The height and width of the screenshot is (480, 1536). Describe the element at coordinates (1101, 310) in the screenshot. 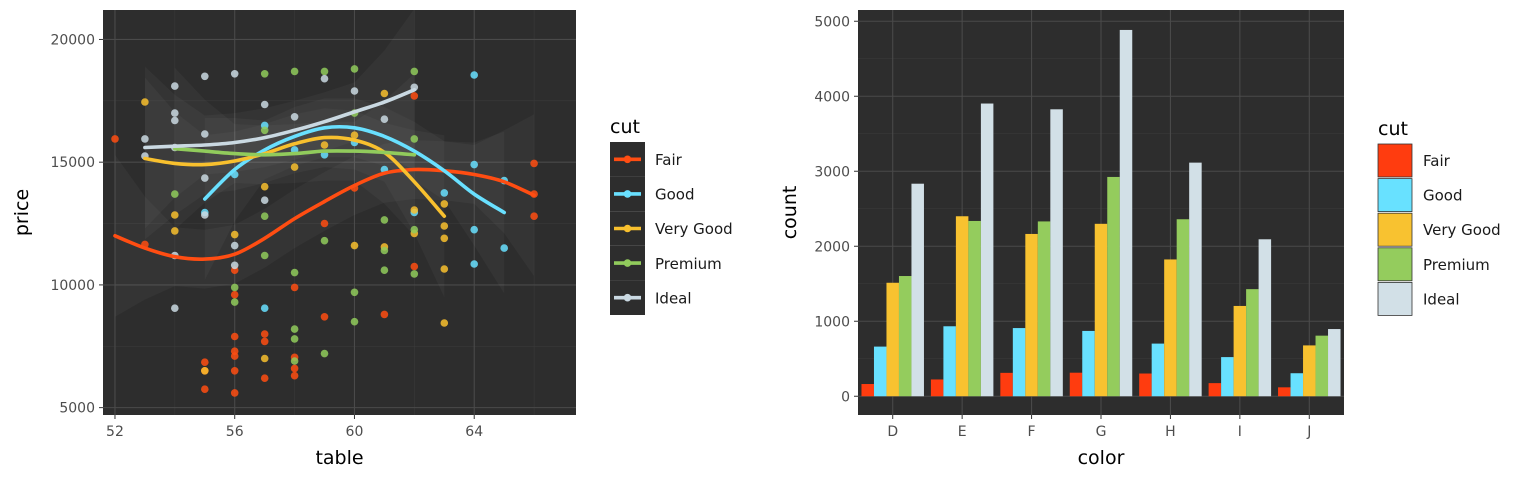

I see `bar-g-very-good` at that location.